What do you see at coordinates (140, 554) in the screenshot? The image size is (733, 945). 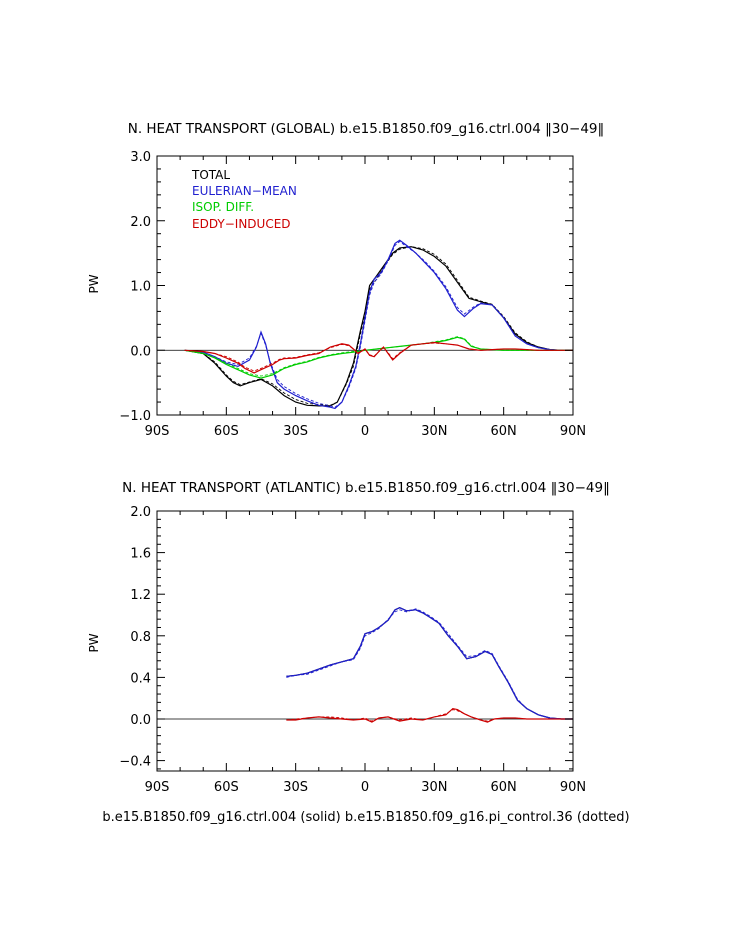 I see `y-tick-label: 1.6` at bounding box center [140, 554].